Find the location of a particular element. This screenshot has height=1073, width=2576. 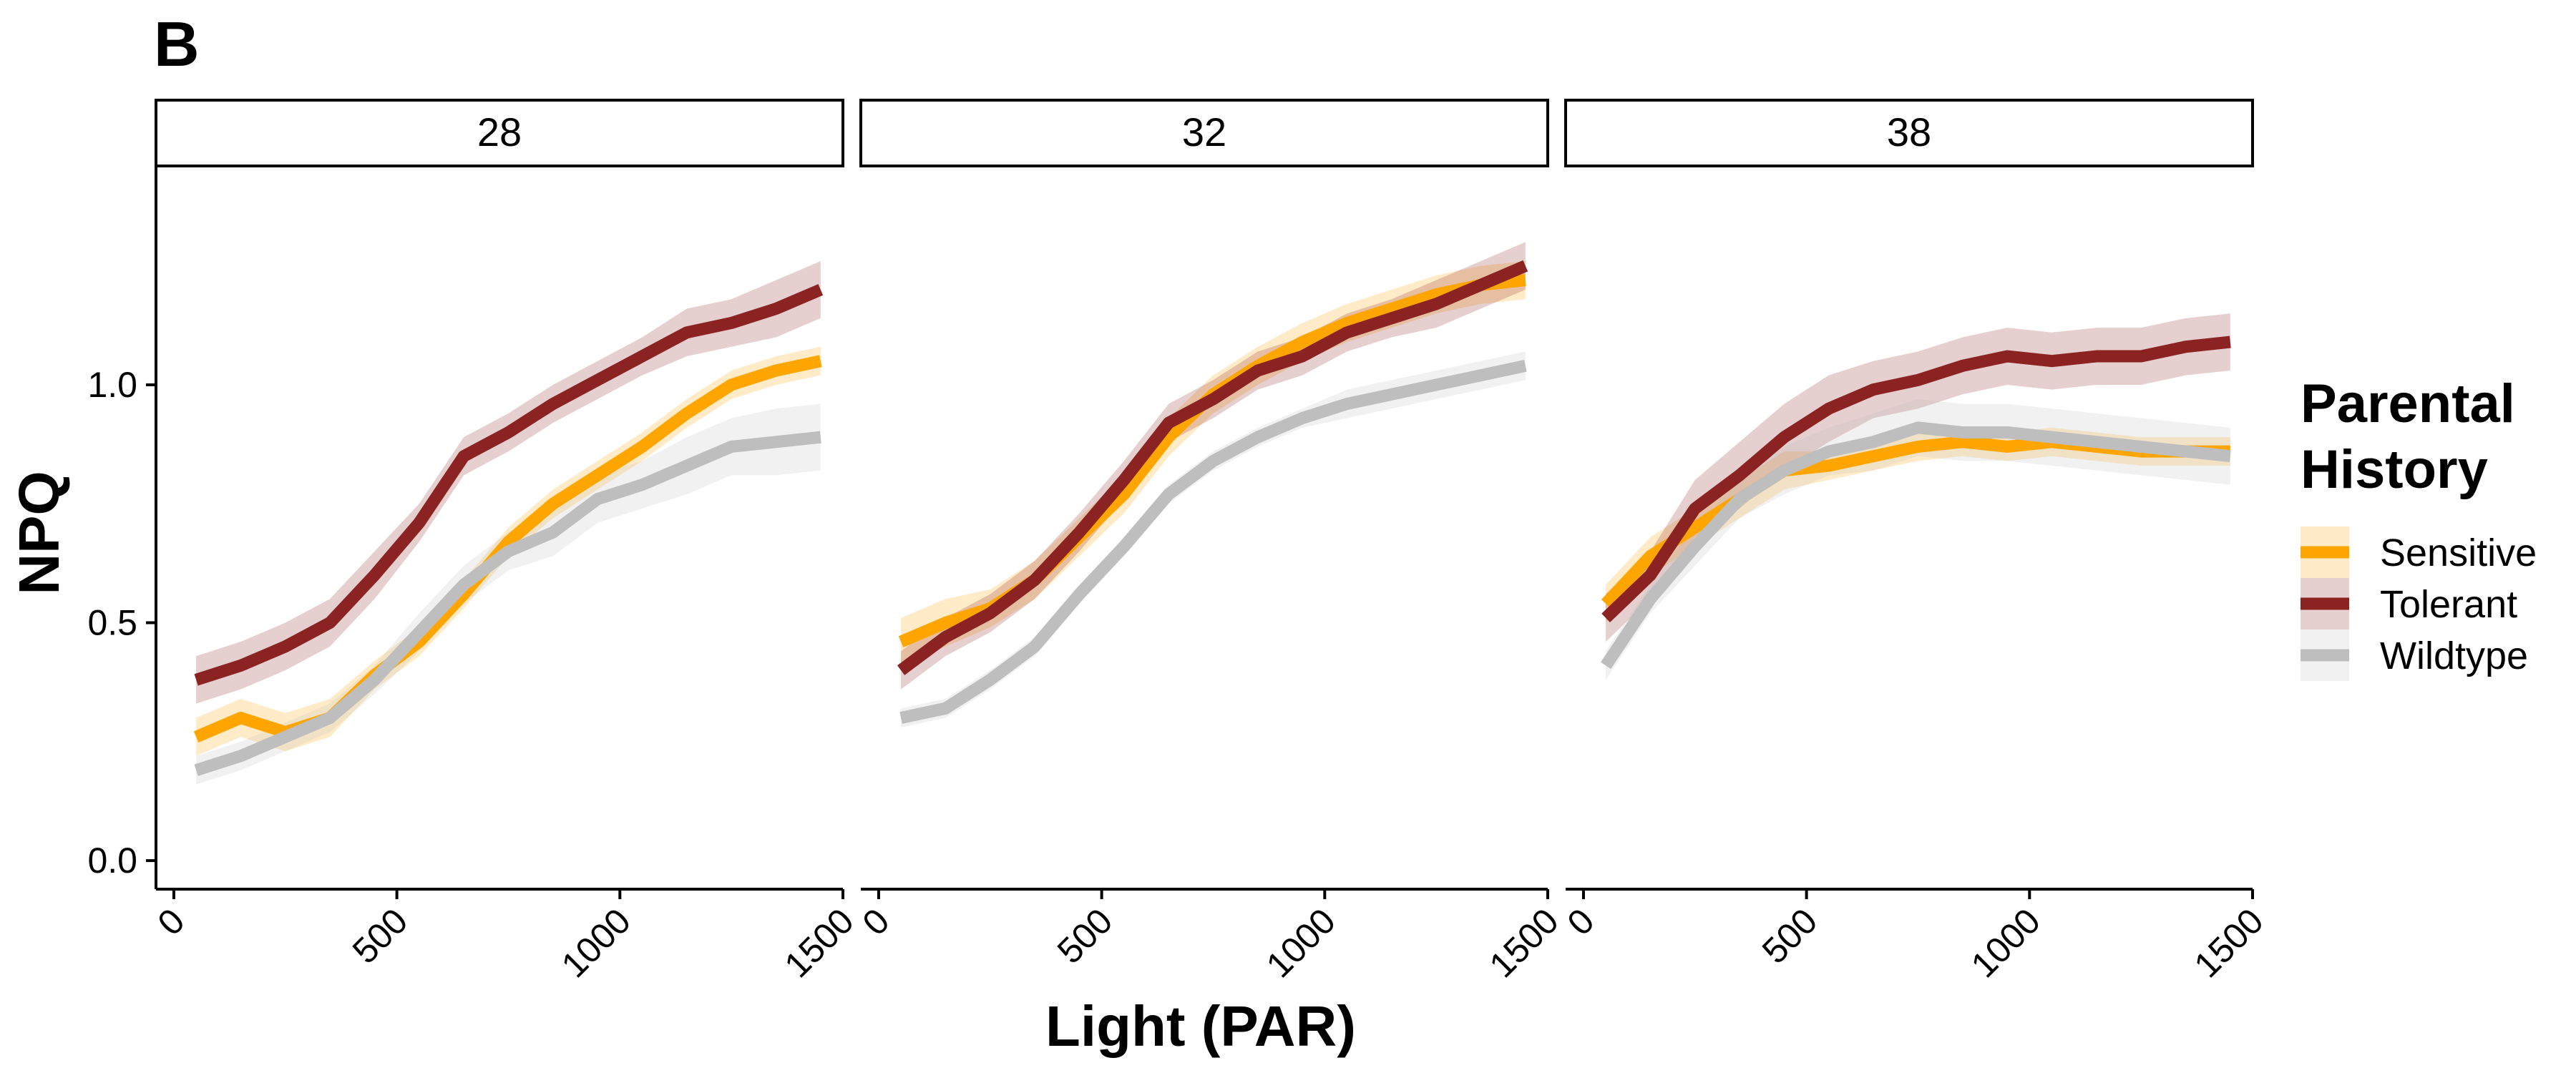

legend-label: Tolerant is located at coordinates (2448, 604).